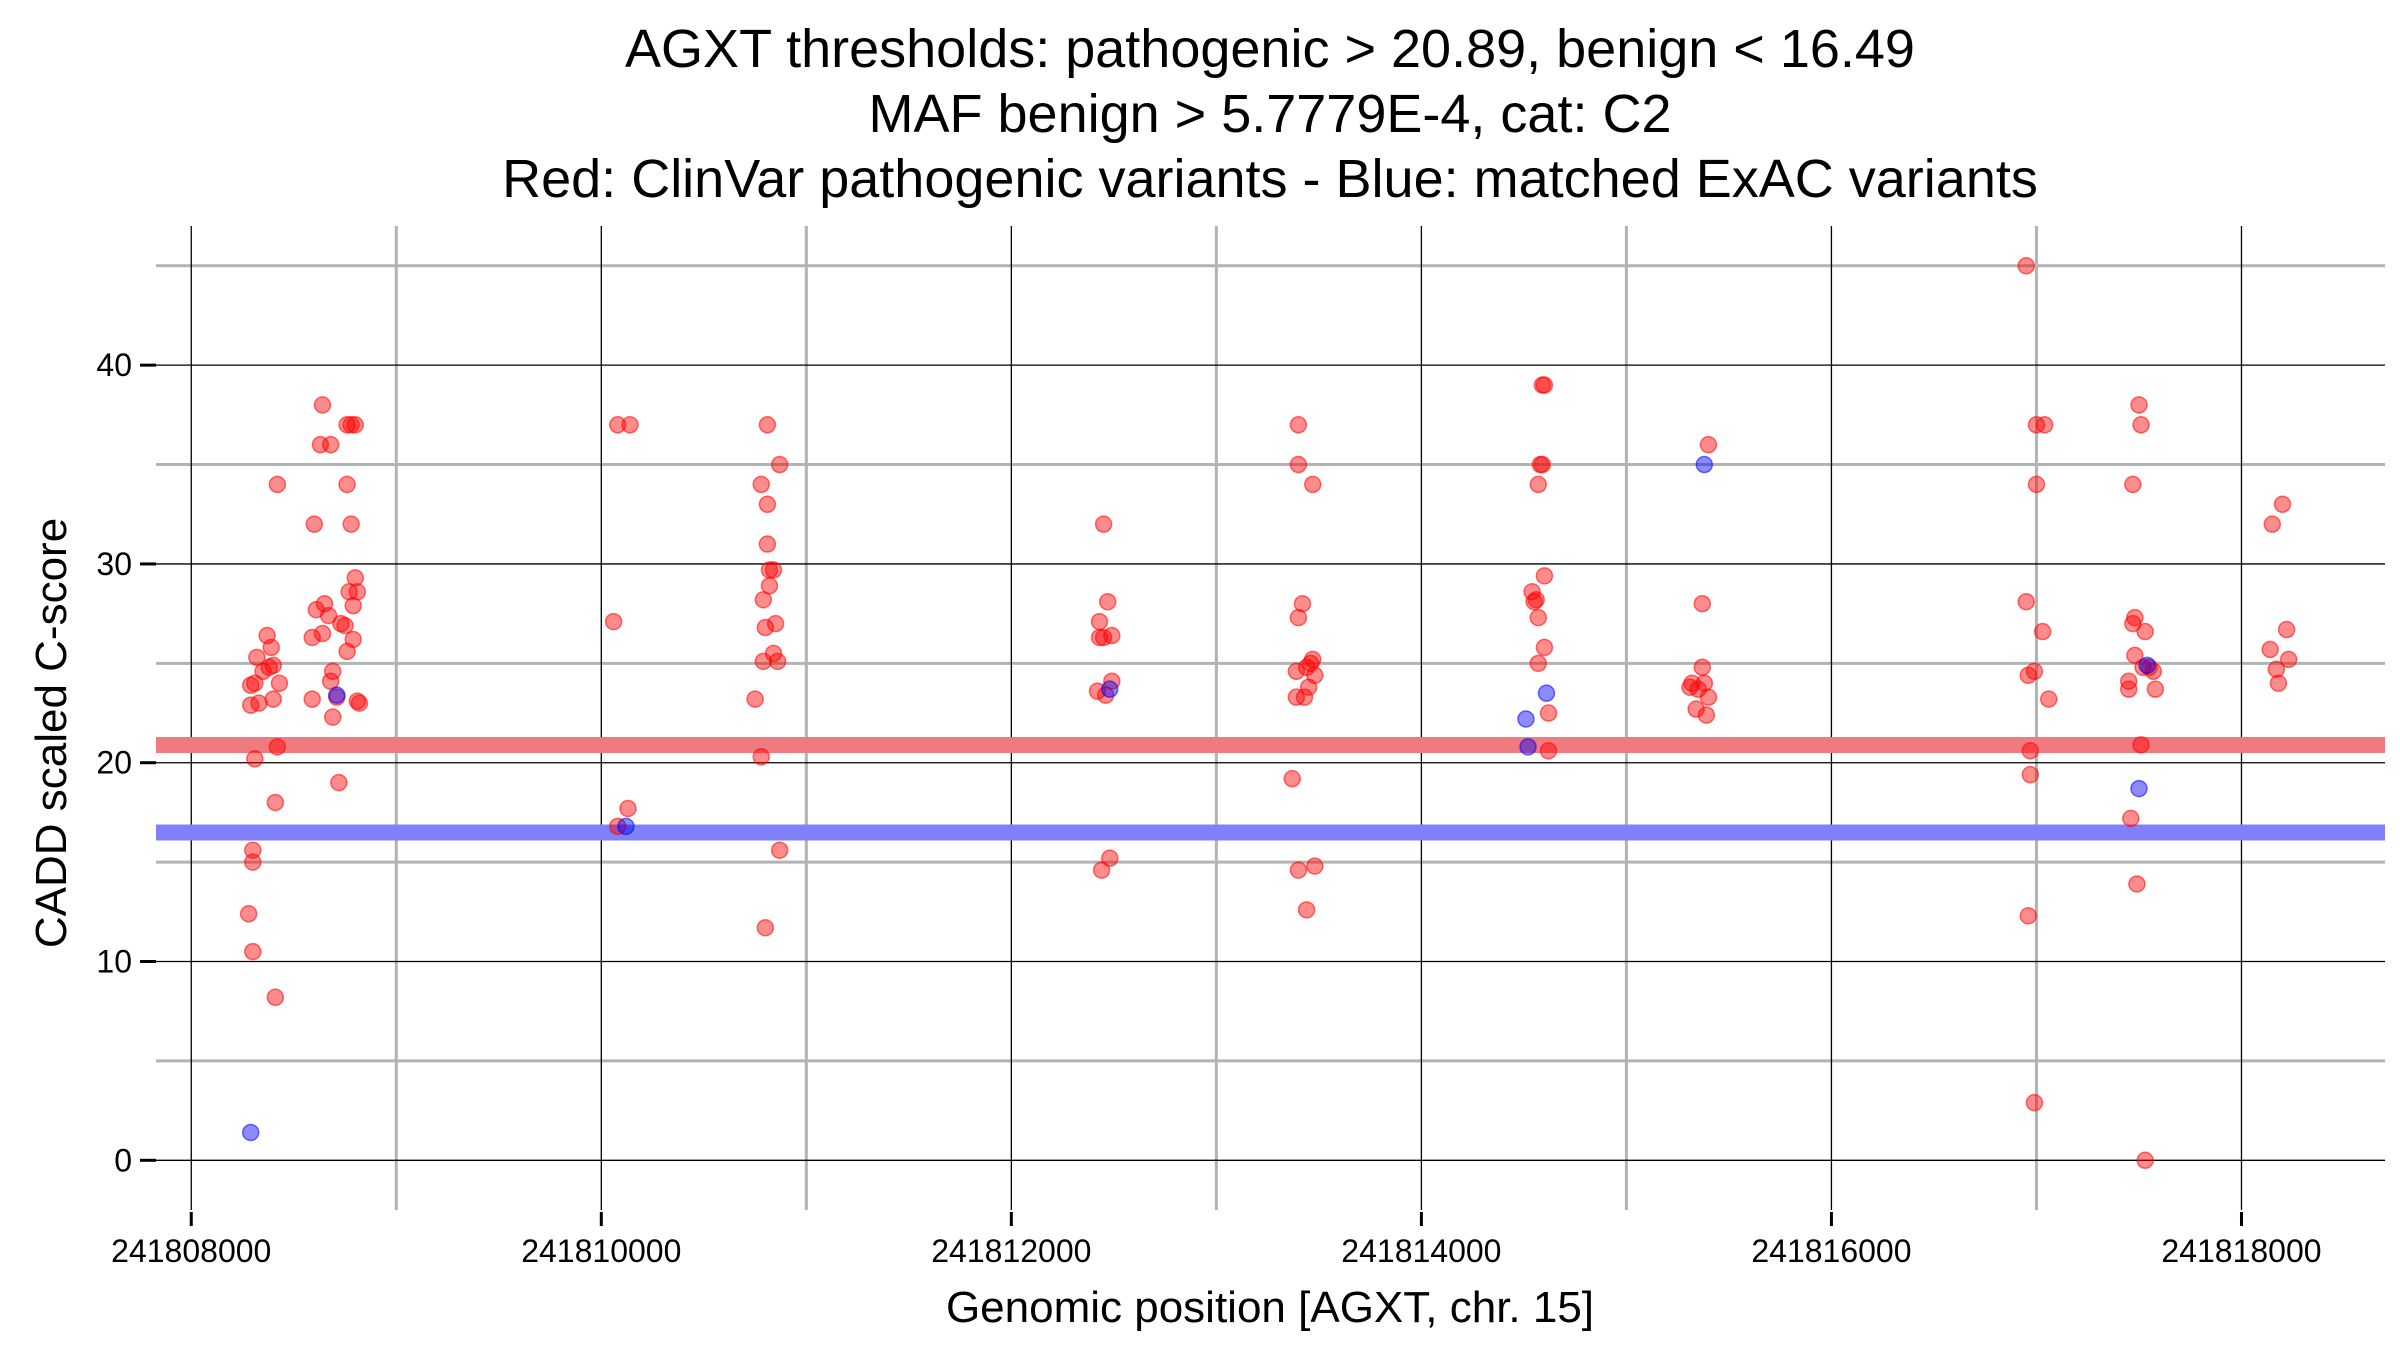 The width and height of the screenshot is (2400, 1350). Describe the element at coordinates (601, 1251) in the screenshot. I see `x-tick-label: 241810000` at that location.